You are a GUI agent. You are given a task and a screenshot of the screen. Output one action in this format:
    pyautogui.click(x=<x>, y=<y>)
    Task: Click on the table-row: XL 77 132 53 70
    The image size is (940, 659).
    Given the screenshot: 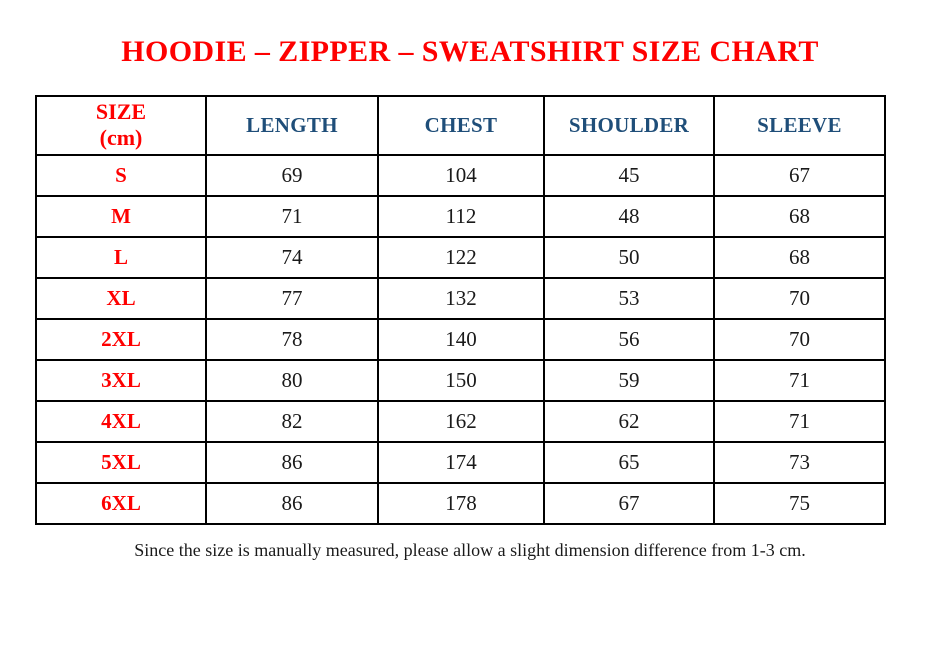 What is the action you would take?
    pyautogui.click(x=460, y=298)
    